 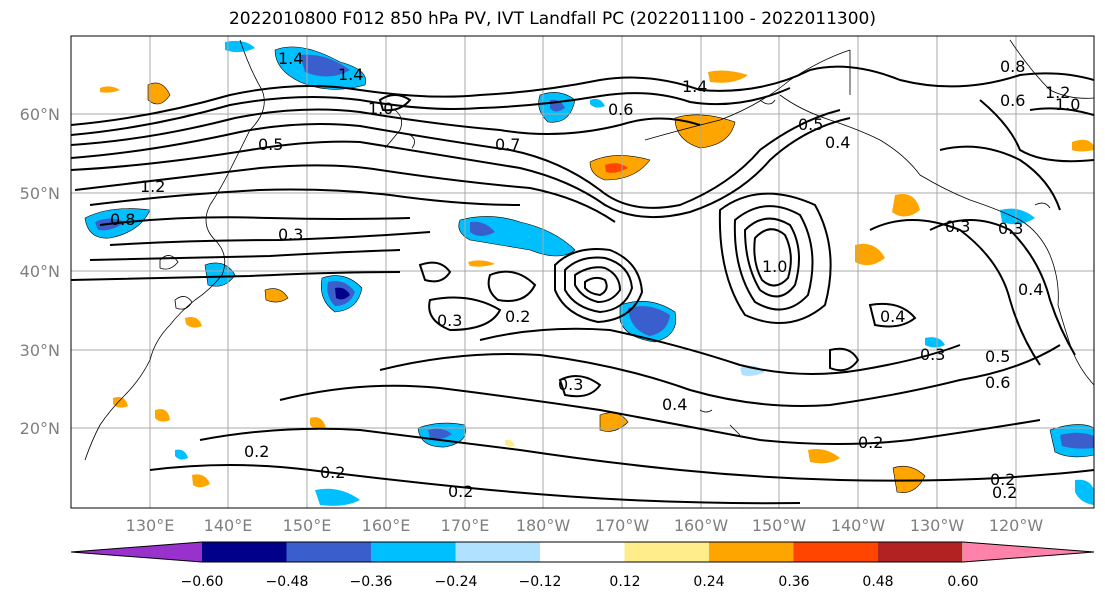 I want to click on colorbar-tick: −0.60, so click(x=202, y=582).